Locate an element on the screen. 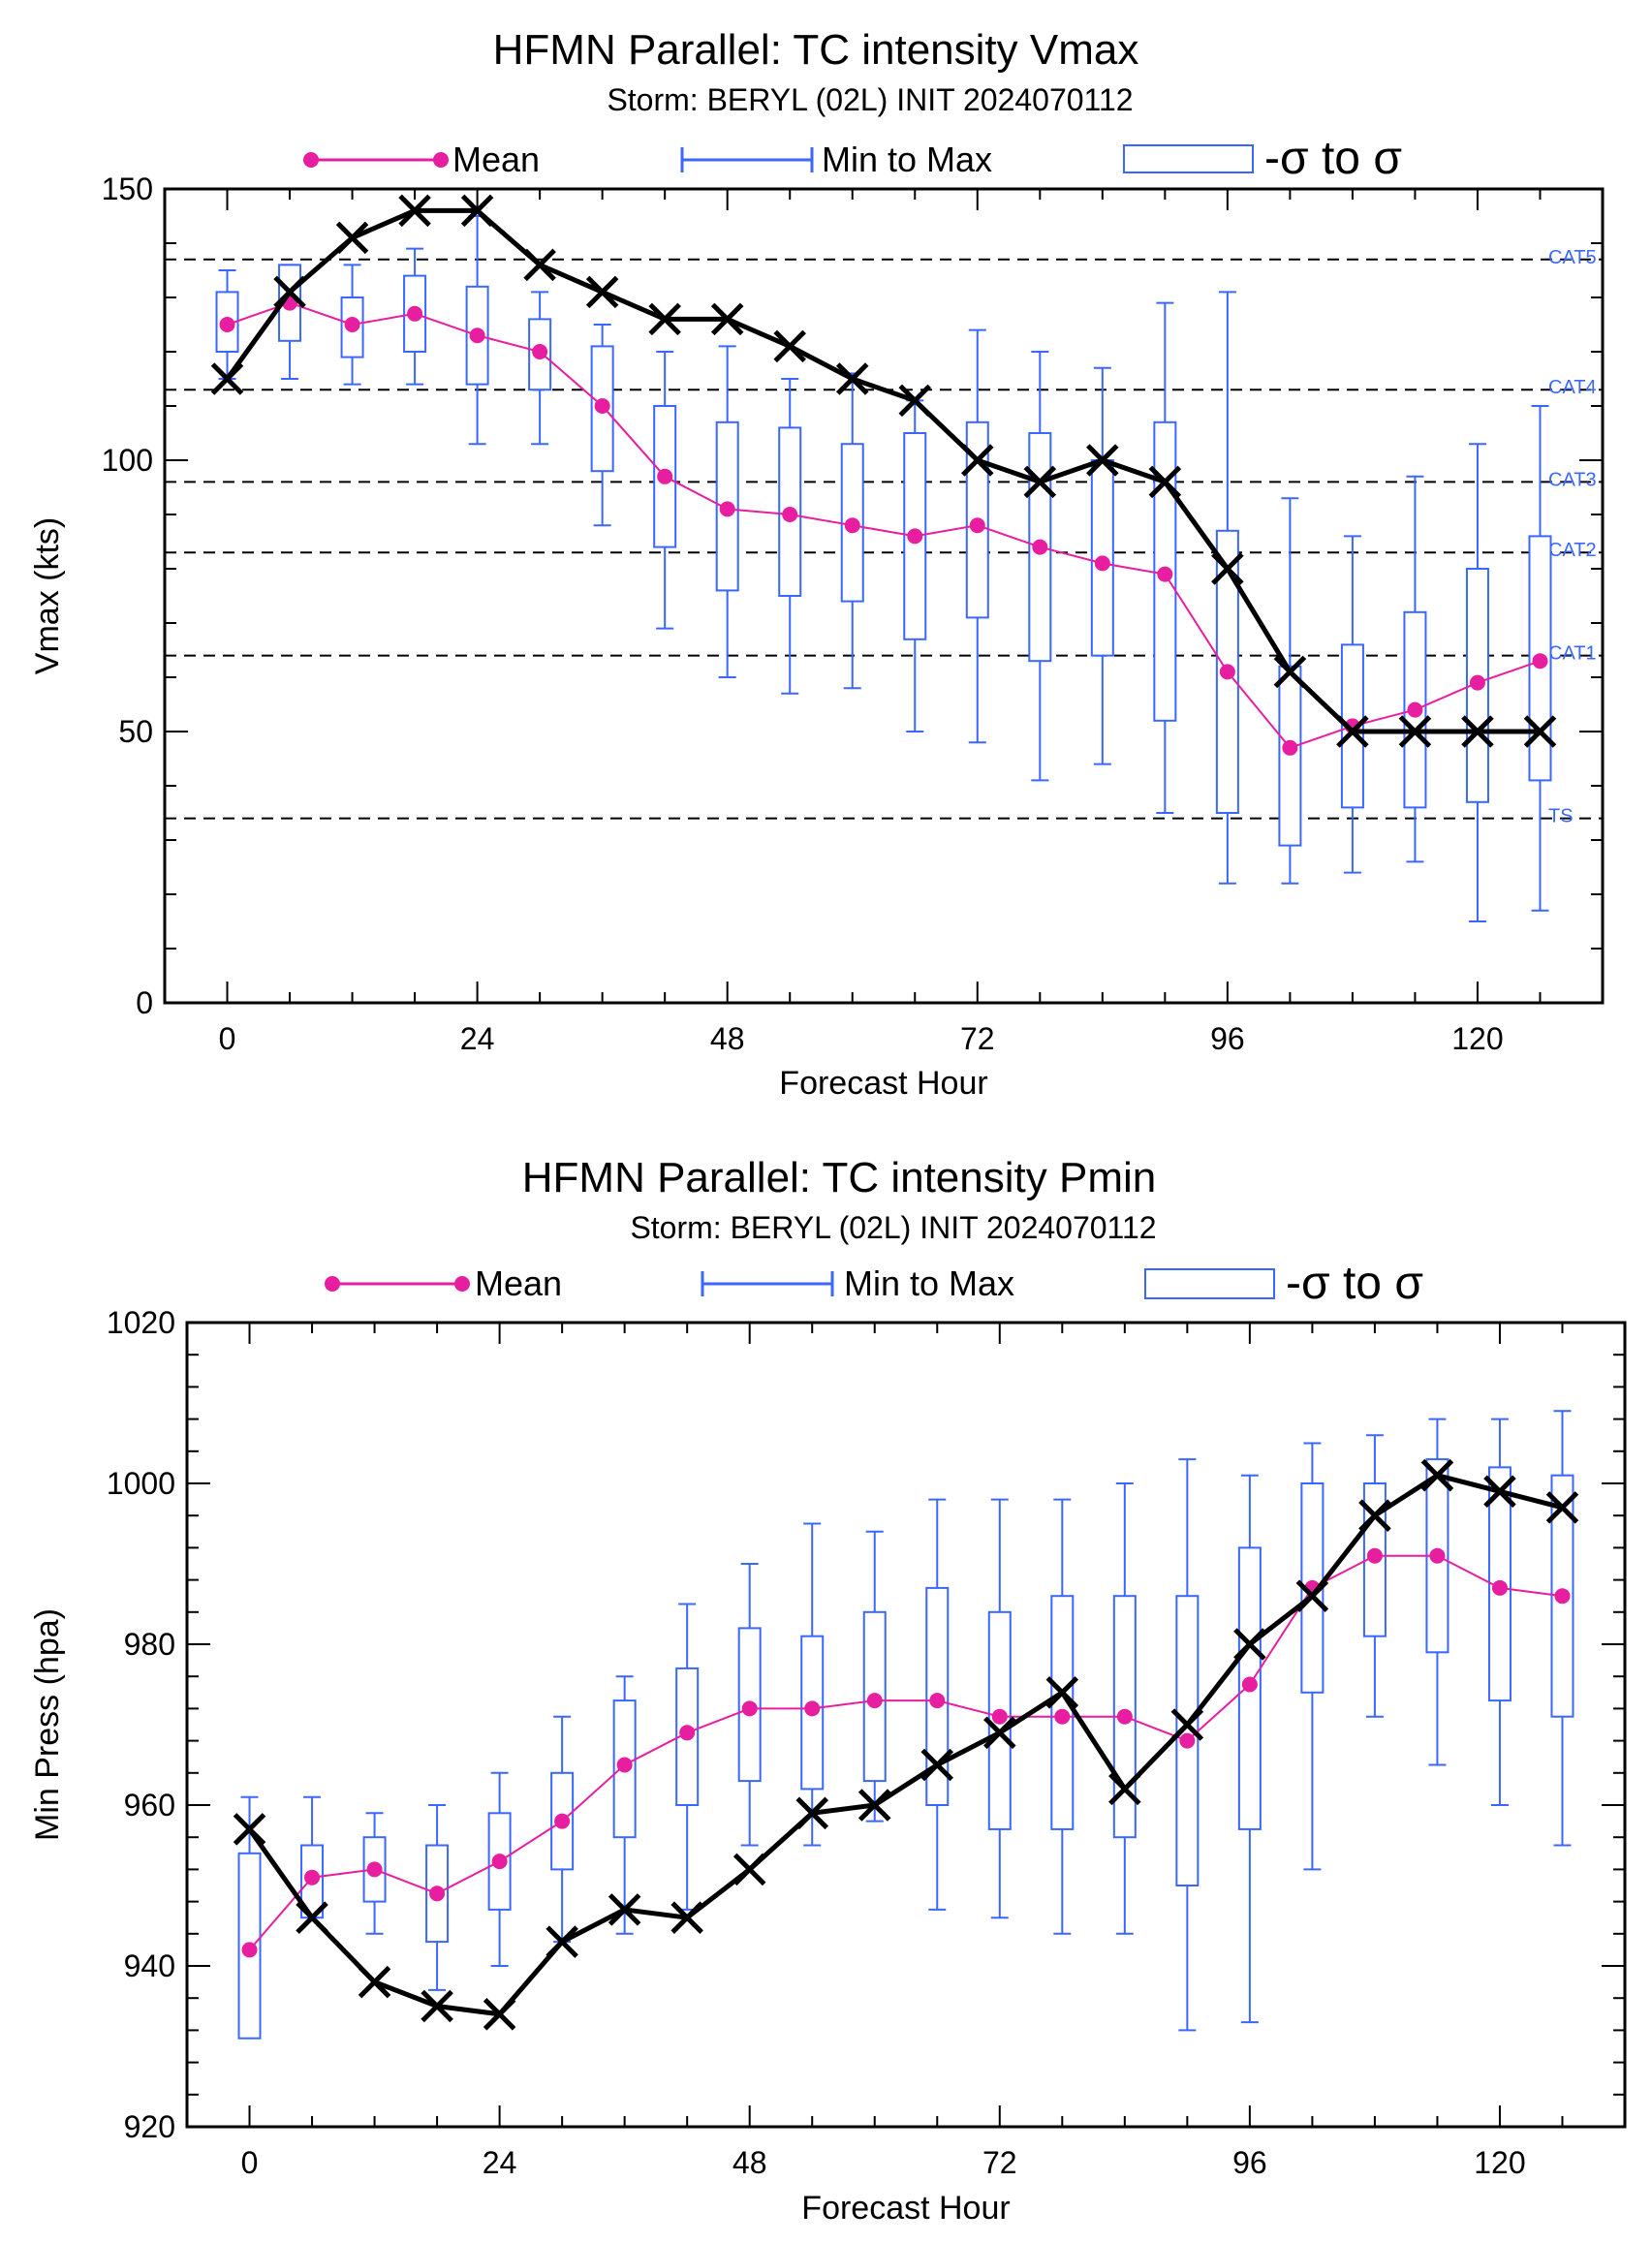  y-tick-label: 1020 is located at coordinates (141, 1322).